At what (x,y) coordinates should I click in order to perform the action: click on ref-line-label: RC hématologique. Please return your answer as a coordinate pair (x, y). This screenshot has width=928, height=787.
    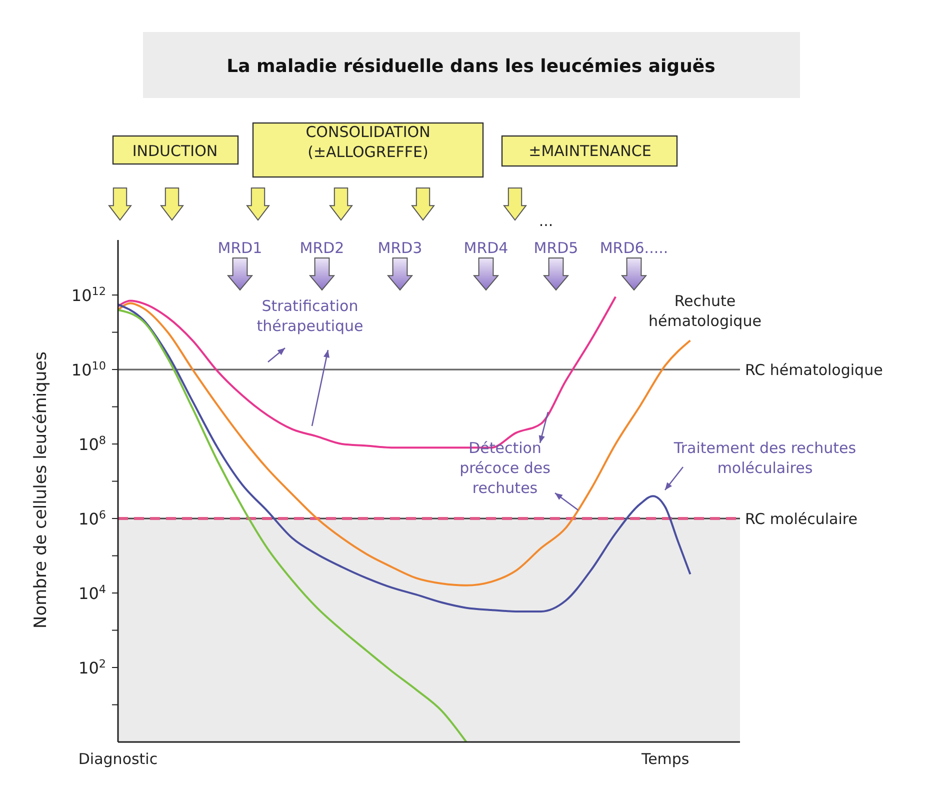
    Looking at the image, I should click on (814, 369).